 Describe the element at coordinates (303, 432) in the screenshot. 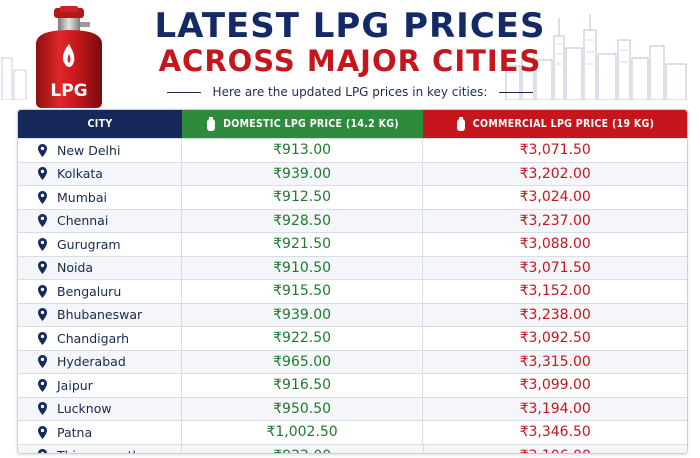

I see `domestic-price: ₹1,002.50` at that location.